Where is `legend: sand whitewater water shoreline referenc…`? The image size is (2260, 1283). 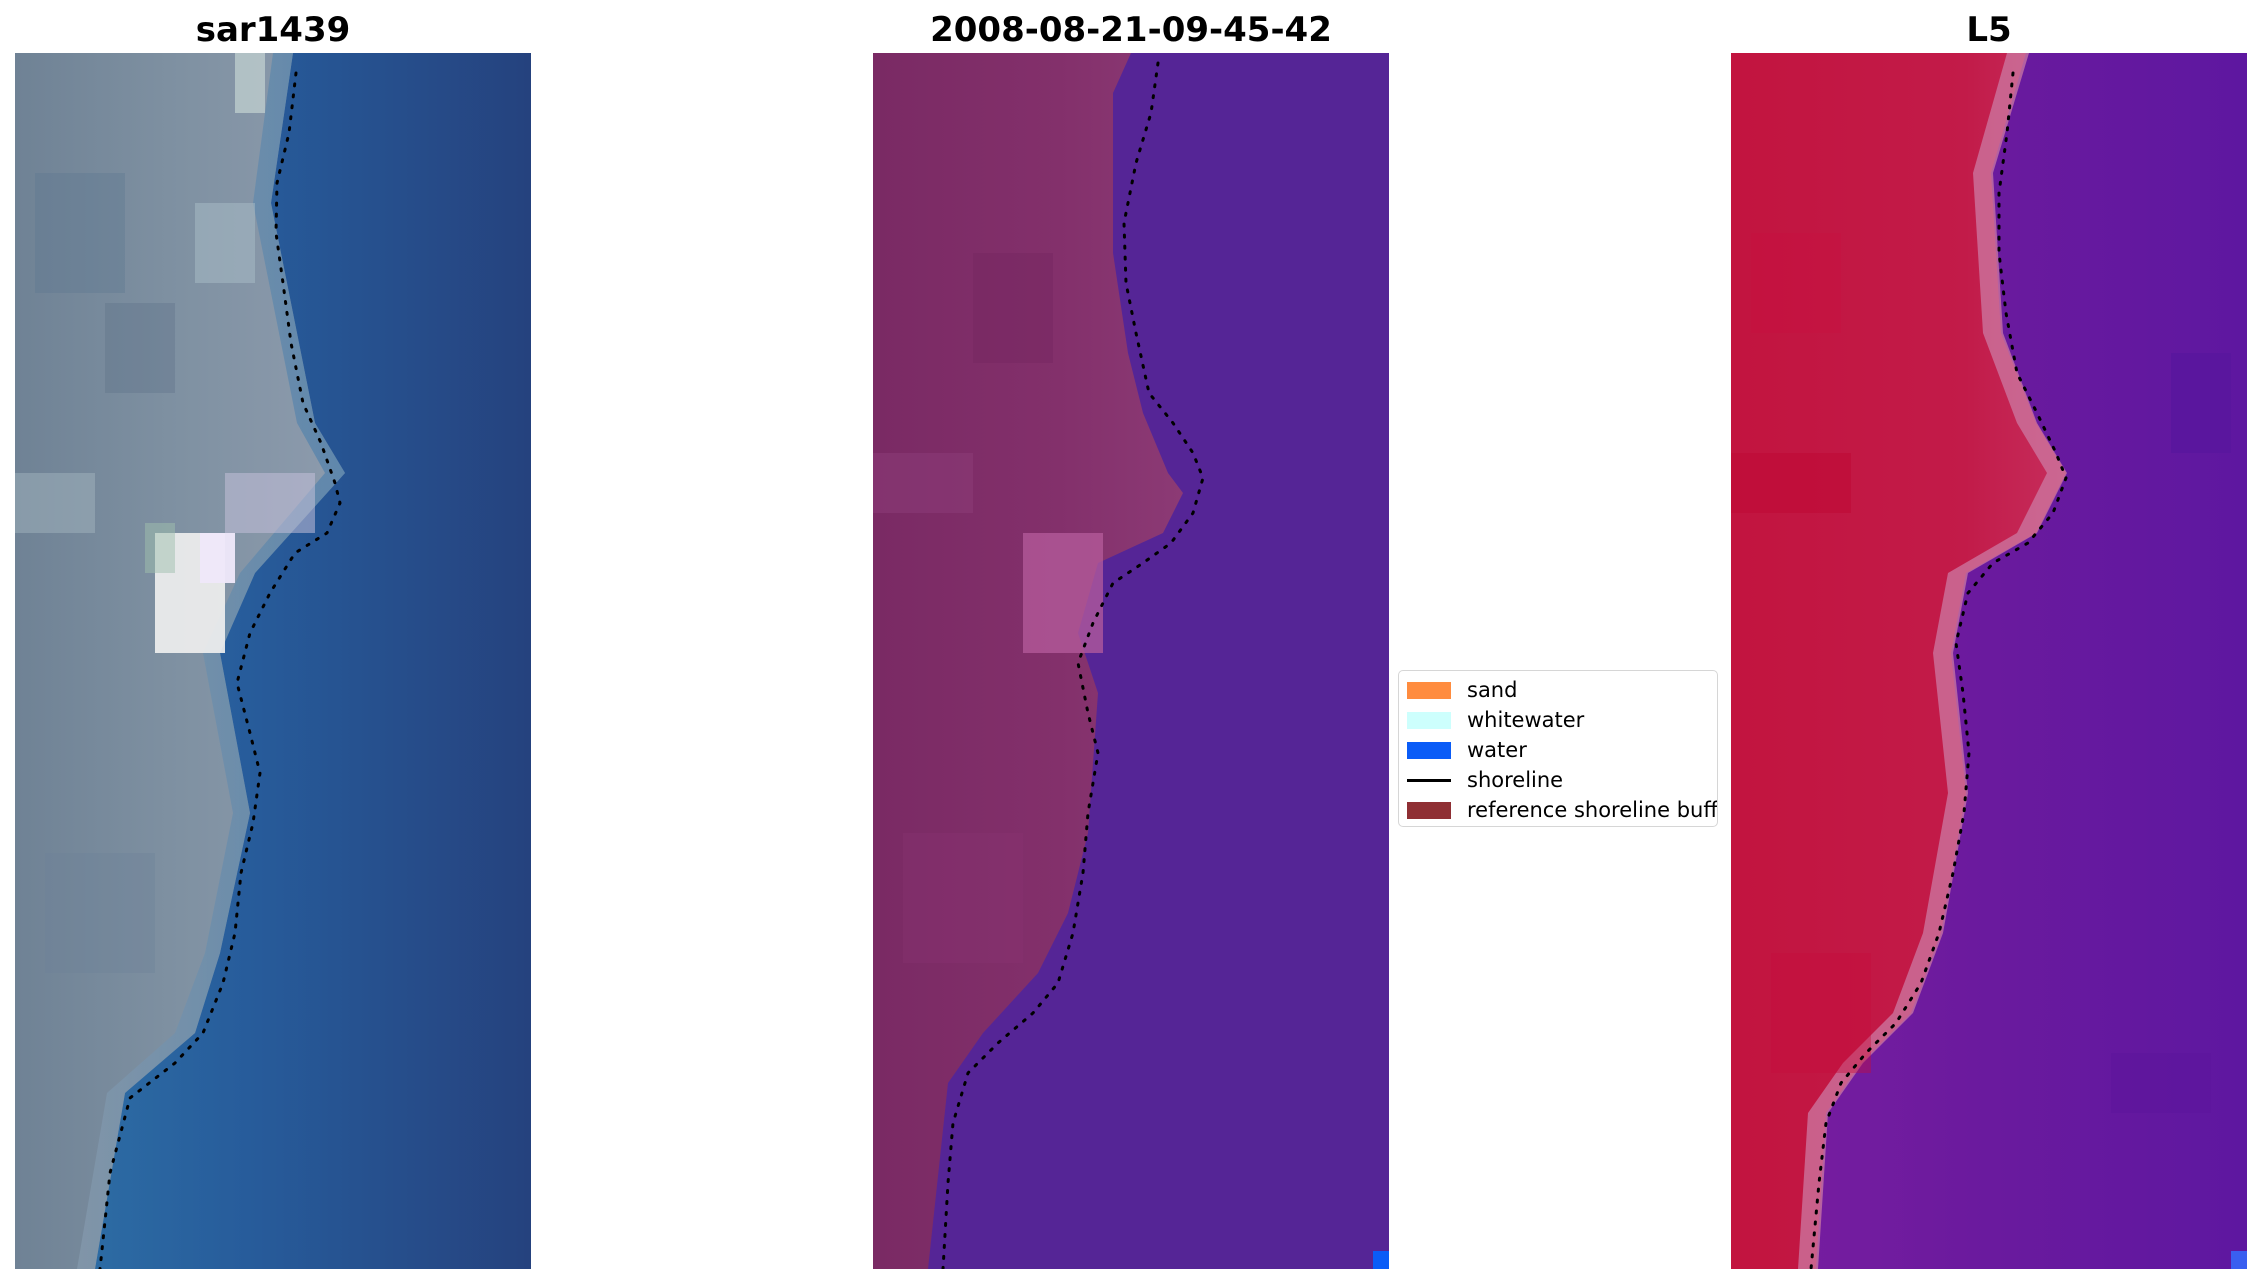 legend: sand whitewater water shoreline referenc… is located at coordinates (1558, 748).